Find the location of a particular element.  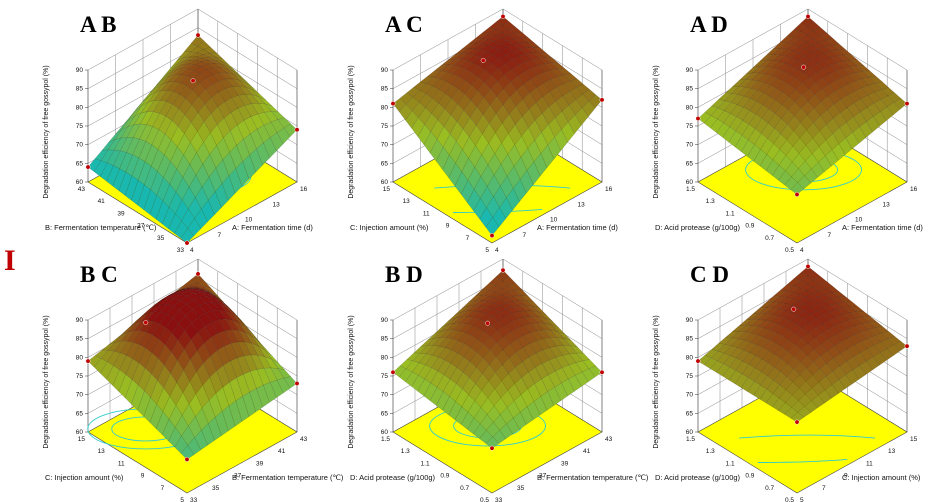

left-axis-label: B: Fermentation temperature (℃) is located at coordinates (101, 227).